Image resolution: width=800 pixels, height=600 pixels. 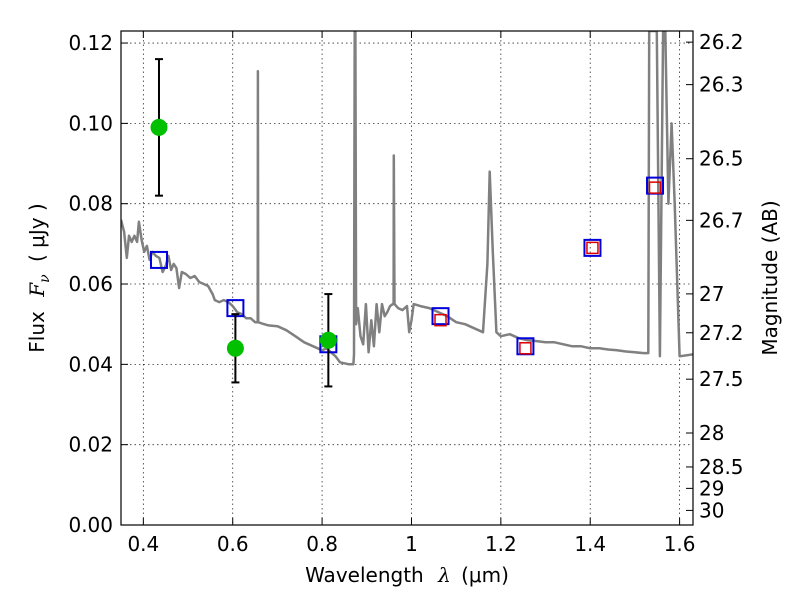 What do you see at coordinates (143, 544) in the screenshot?
I see `x-tick-label: 0.4` at bounding box center [143, 544].